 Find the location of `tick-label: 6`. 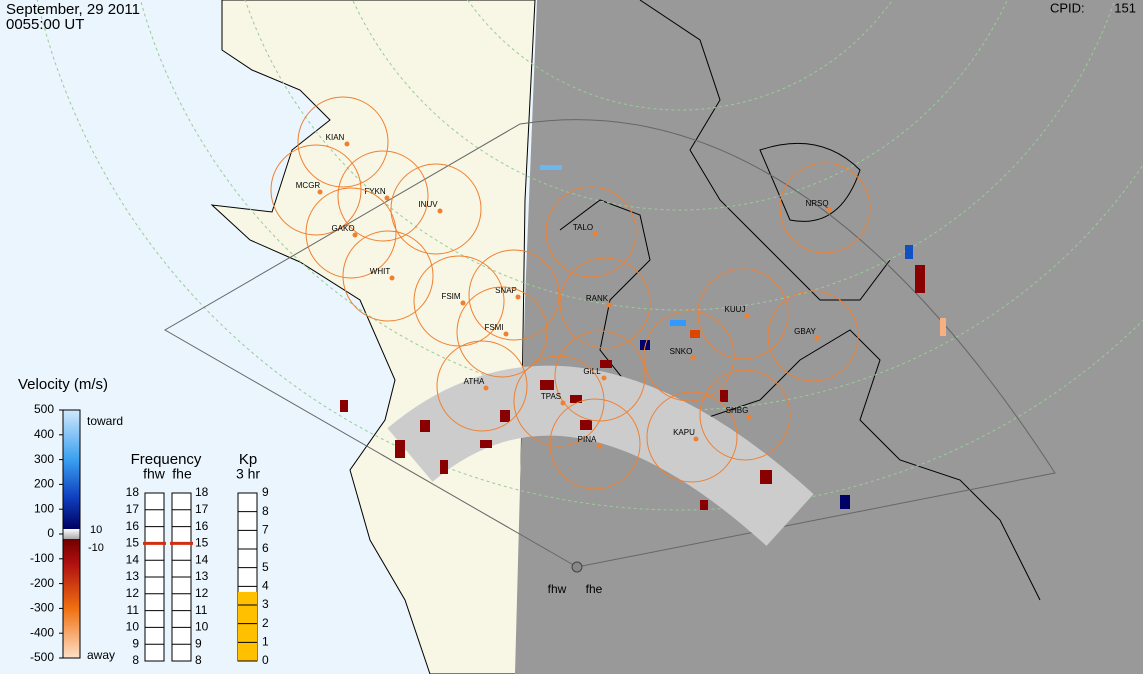

tick-label: 6 is located at coordinates (265, 548).